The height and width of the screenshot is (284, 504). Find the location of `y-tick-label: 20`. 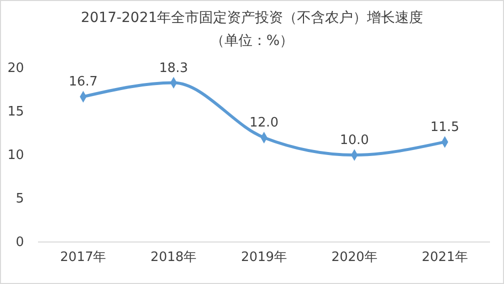

y-tick-label: 20 is located at coordinates (15, 68).